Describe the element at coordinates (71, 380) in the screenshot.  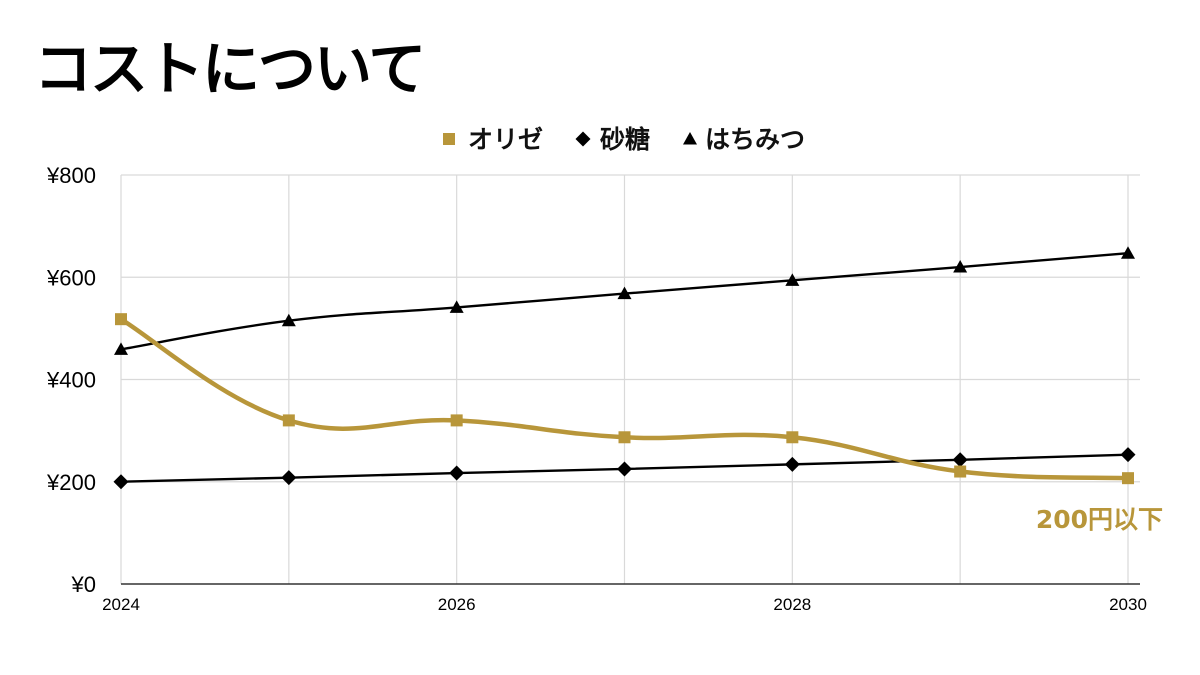
I see `y-tick-label: ¥400` at that location.